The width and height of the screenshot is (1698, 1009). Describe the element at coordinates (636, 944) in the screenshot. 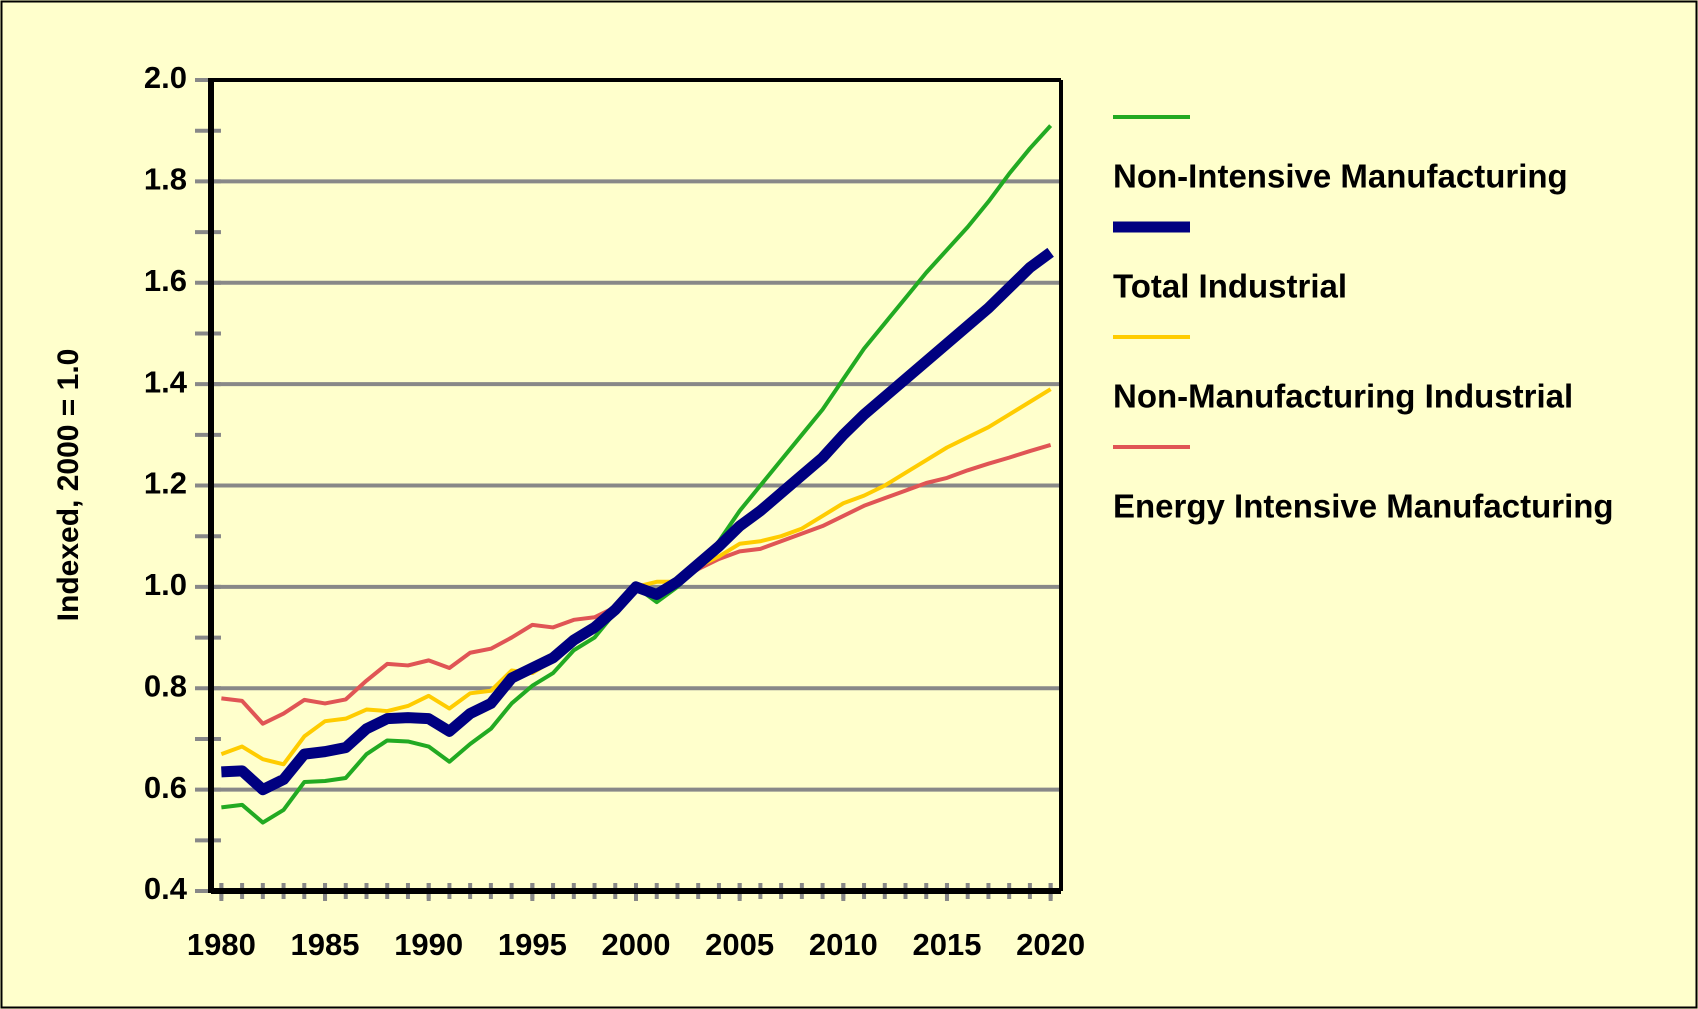

I see `x-tick-label: 2000` at that location.